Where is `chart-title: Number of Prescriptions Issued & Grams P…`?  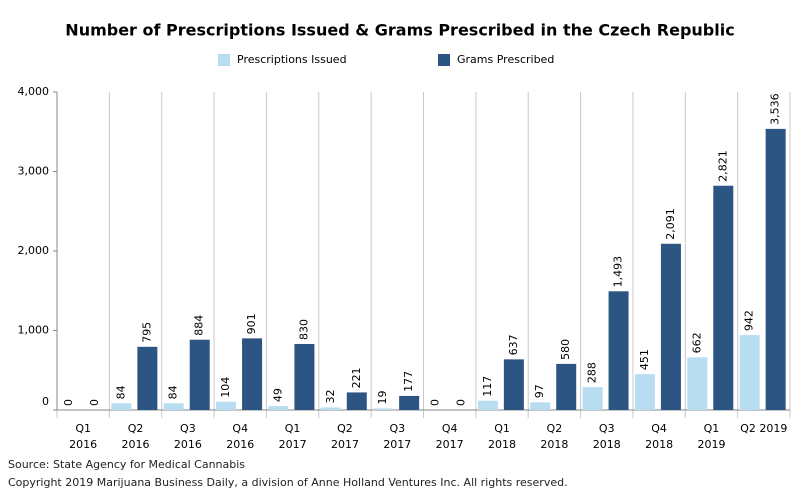 chart-title: Number of Prescriptions Issued & Grams P… is located at coordinates (399, 30).